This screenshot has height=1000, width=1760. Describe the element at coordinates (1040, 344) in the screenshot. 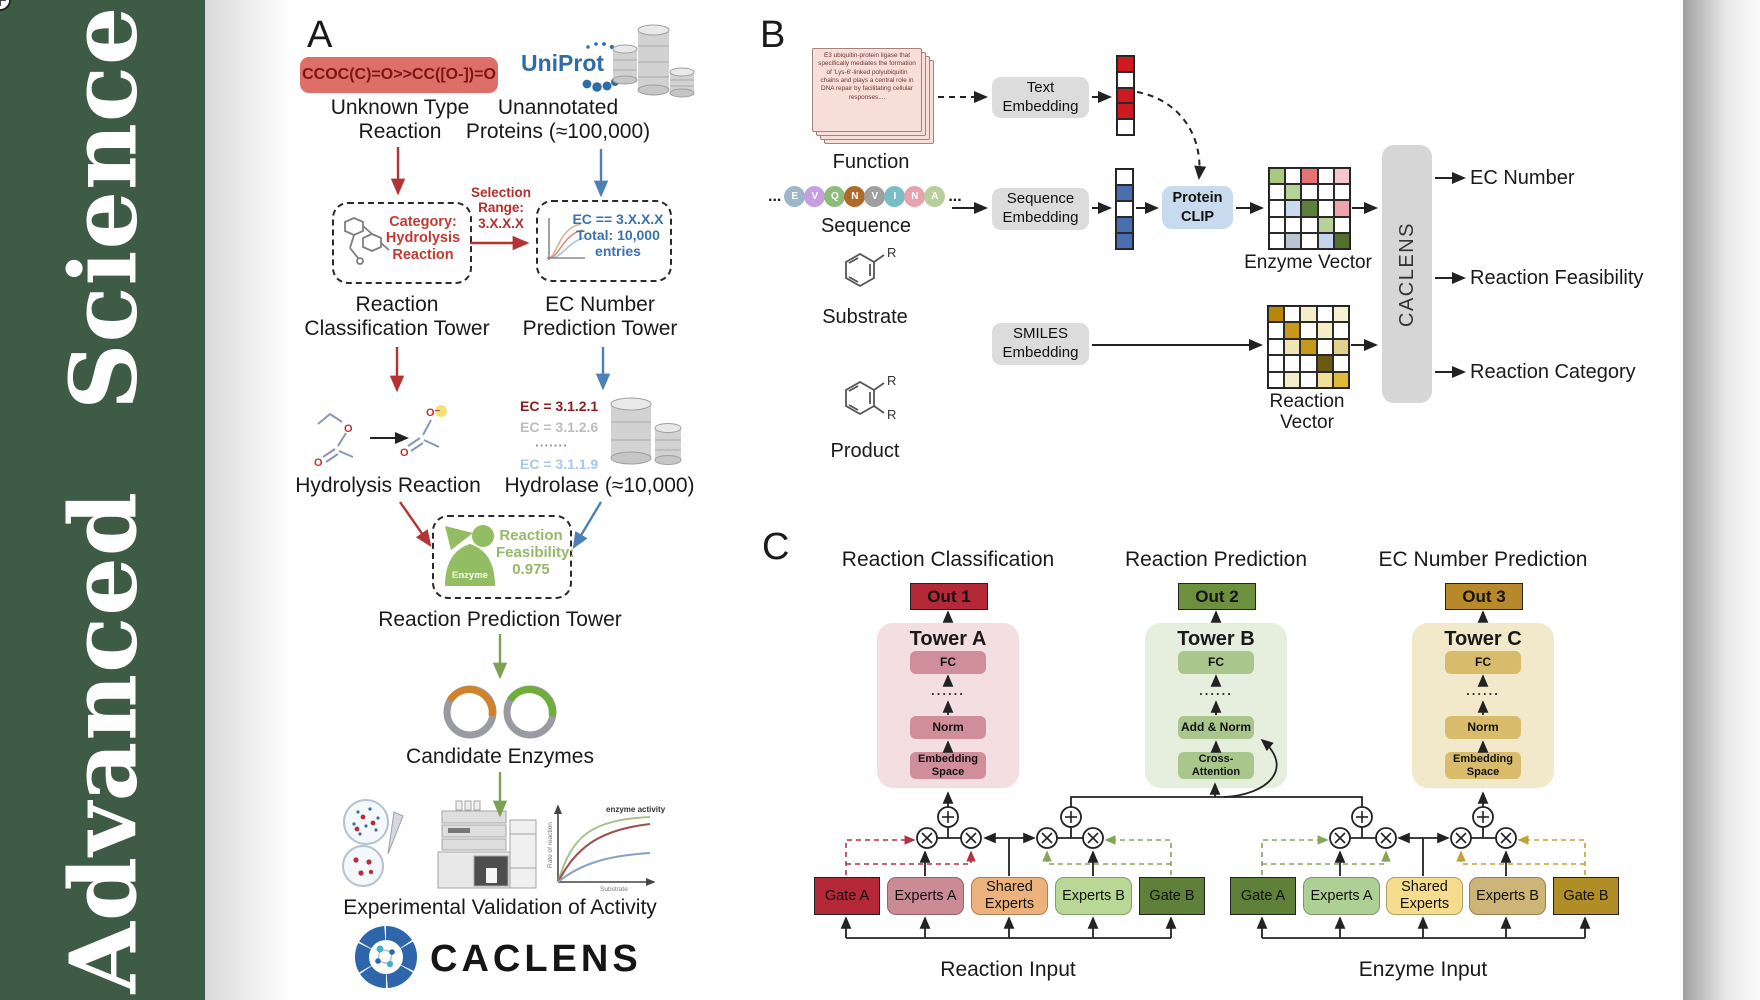

I see `smiles-embedding-box: SMILES Embedding` at that location.